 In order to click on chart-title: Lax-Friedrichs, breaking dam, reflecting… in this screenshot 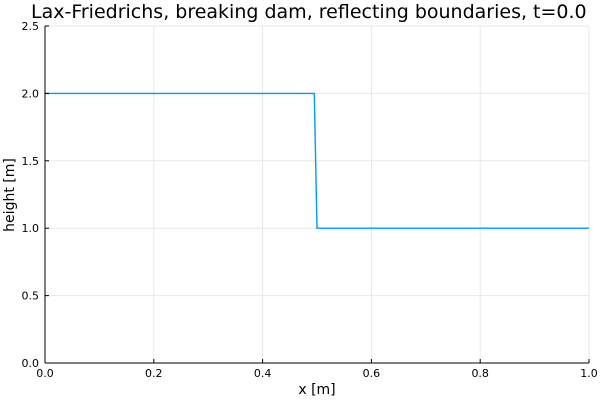, I will do `click(309, 12)`.